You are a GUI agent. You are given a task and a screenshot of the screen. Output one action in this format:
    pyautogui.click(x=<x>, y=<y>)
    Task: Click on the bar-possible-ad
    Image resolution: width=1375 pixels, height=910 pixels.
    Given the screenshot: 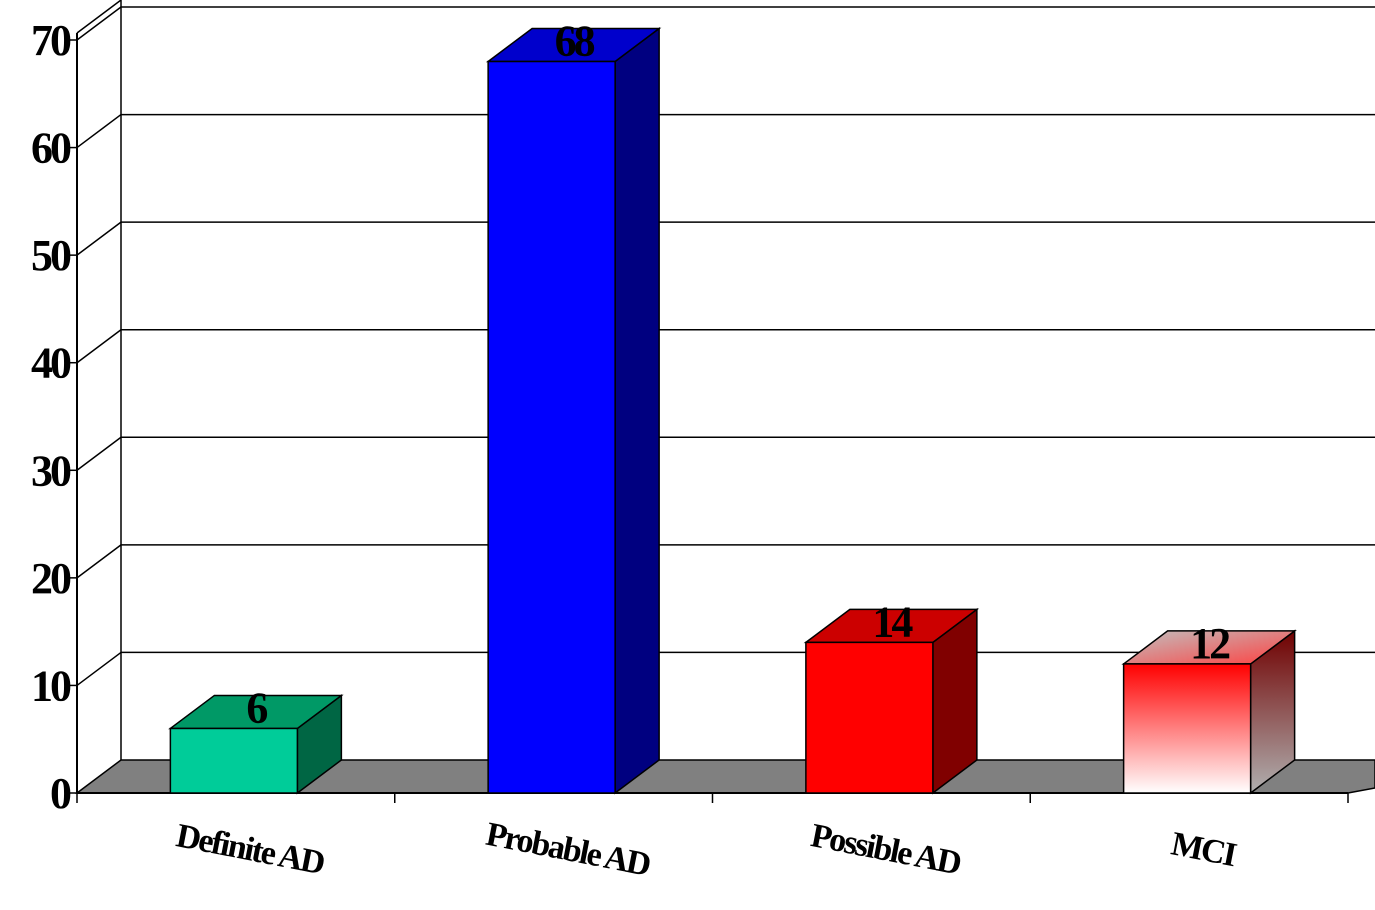 What is the action you would take?
    pyautogui.click(x=891, y=701)
    